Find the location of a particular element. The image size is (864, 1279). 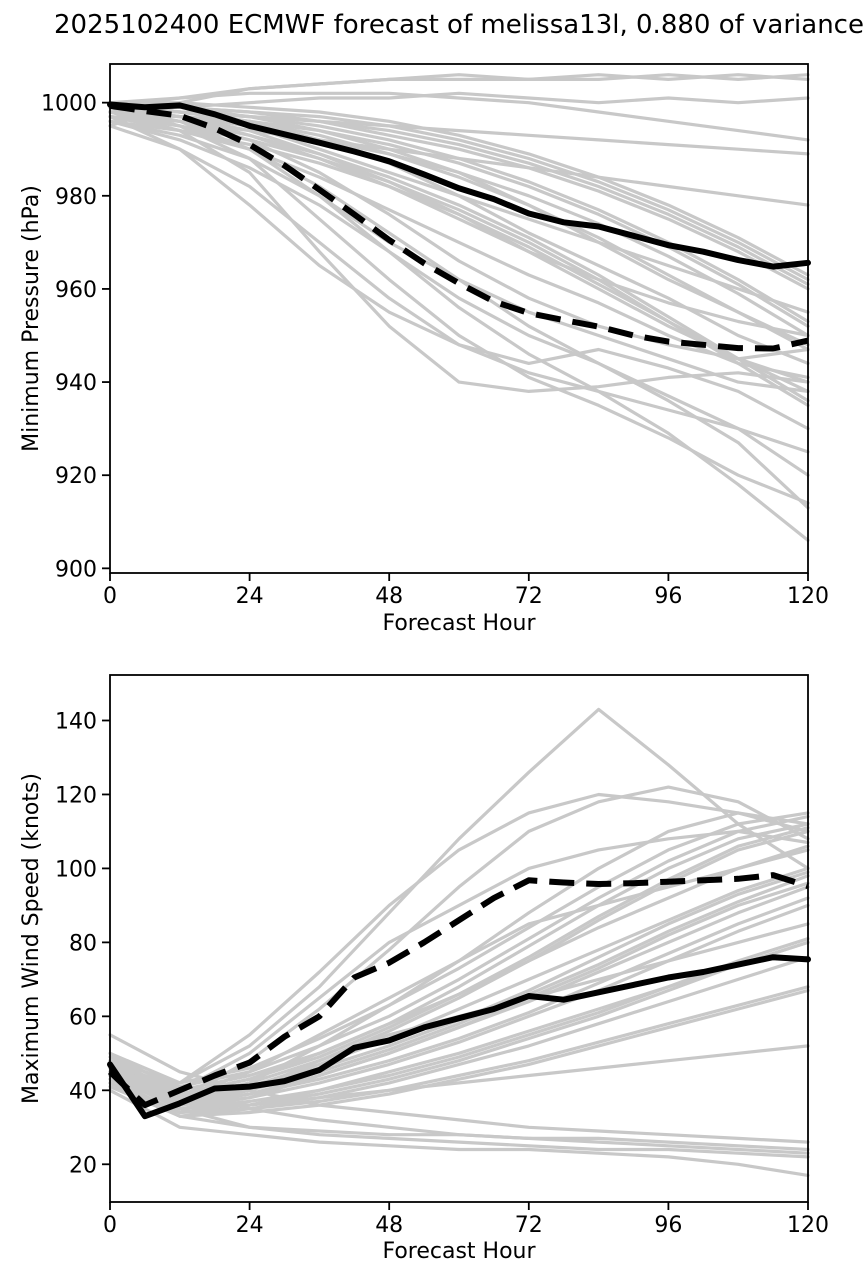

y-tick-label: 100 is located at coordinates (76, 869).